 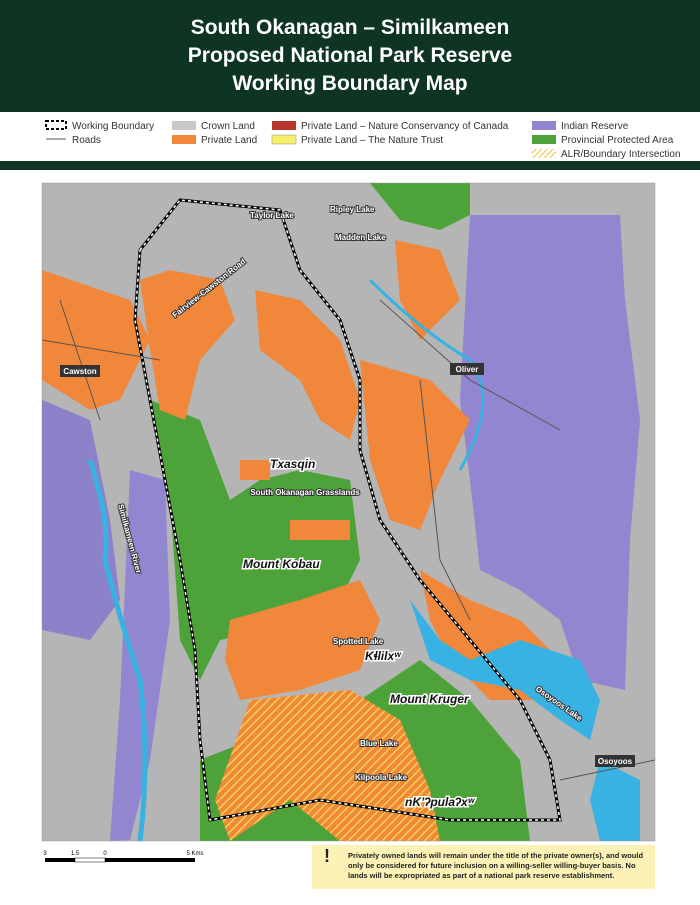 I want to click on legend-label: Roads, so click(x=86, y=140).